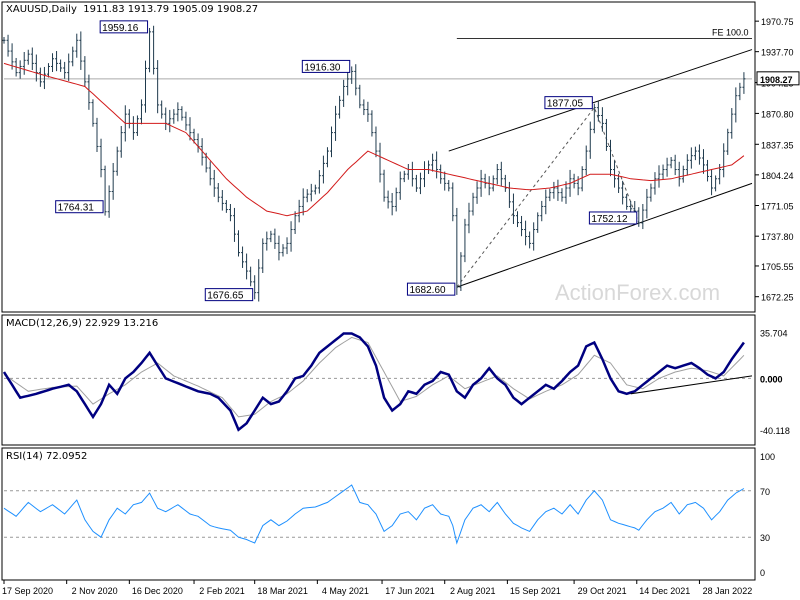 This screenshot has width=800, height=600. I want to click on price-y-tick-label: 1870.80, so click(777, 114).